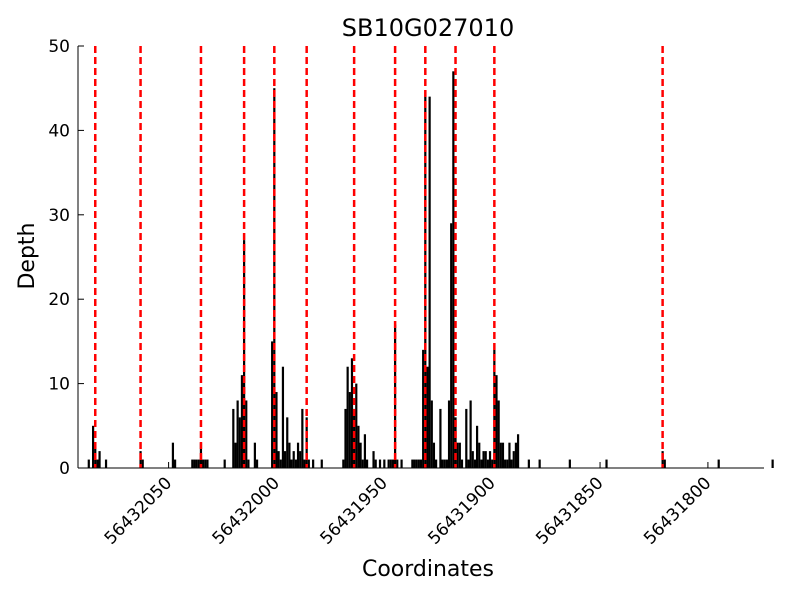 This screenshot has width=800, height=600. I want to click on x-tick-label: 56431850, so click(569, 510).